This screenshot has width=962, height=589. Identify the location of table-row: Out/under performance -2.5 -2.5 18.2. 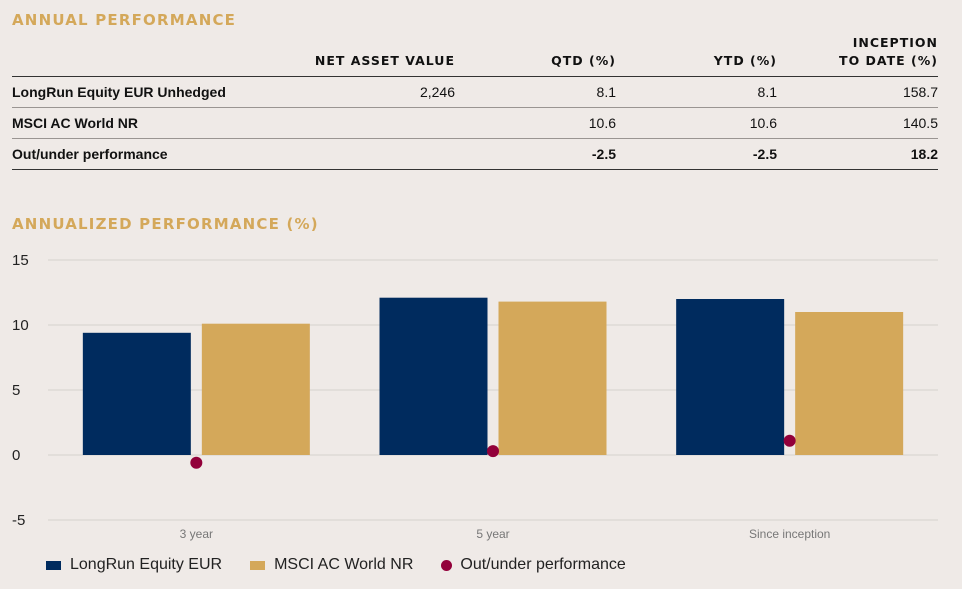
(475, 154).